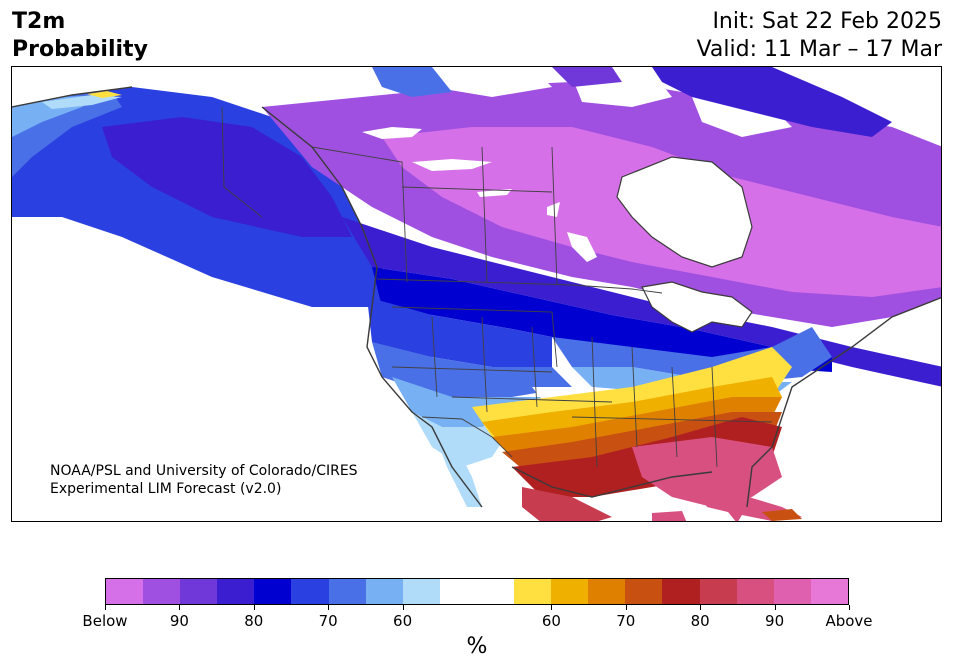 Image resolution: width=954 pixels, height=671 pixels. What do you see at coordinates (105, 621) in the screenshot?
I see `colorbar-tick-label: Below` at bounding box center [105, 621].